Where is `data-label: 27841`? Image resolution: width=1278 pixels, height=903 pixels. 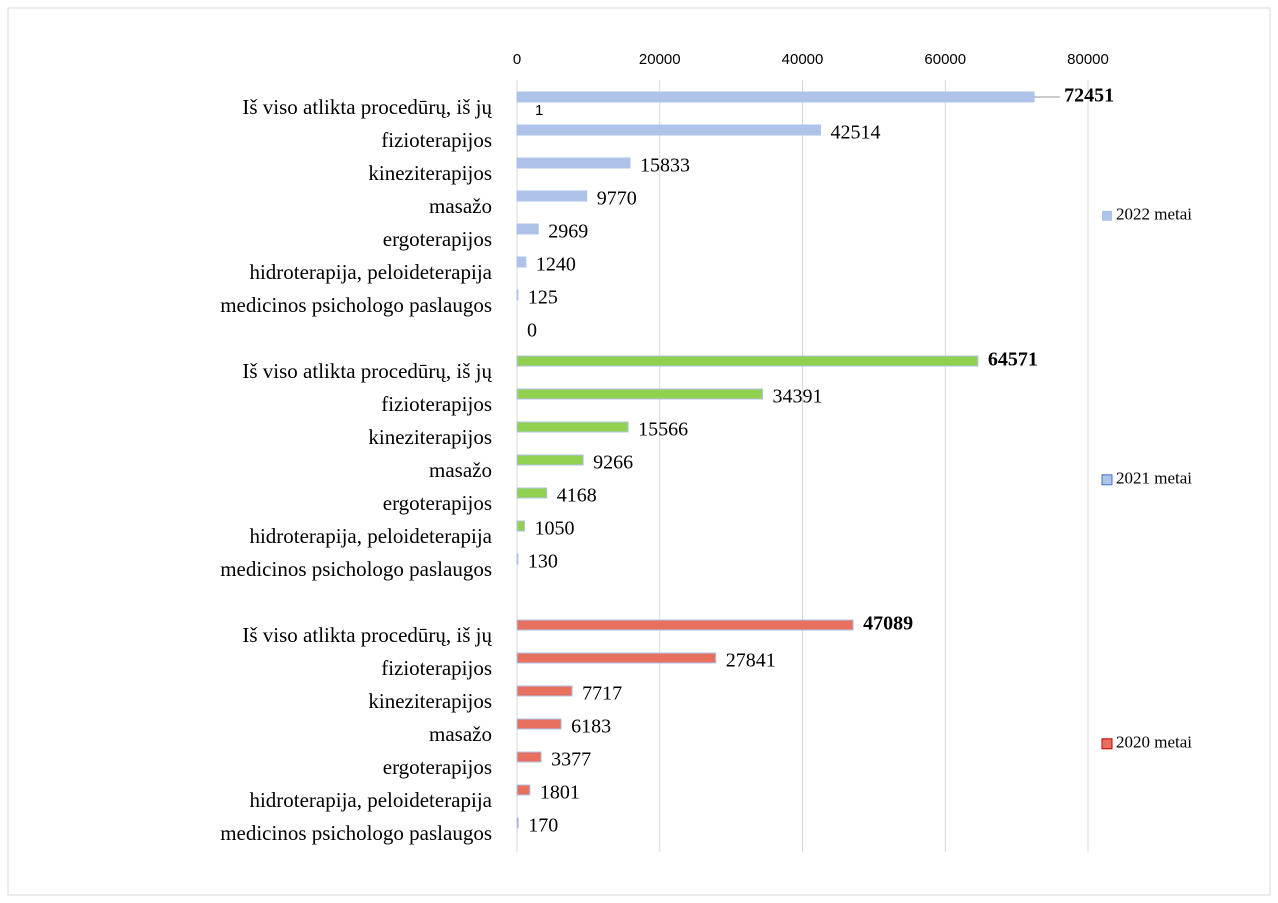 data-label: 27841 is located at coordinates (751, 661).